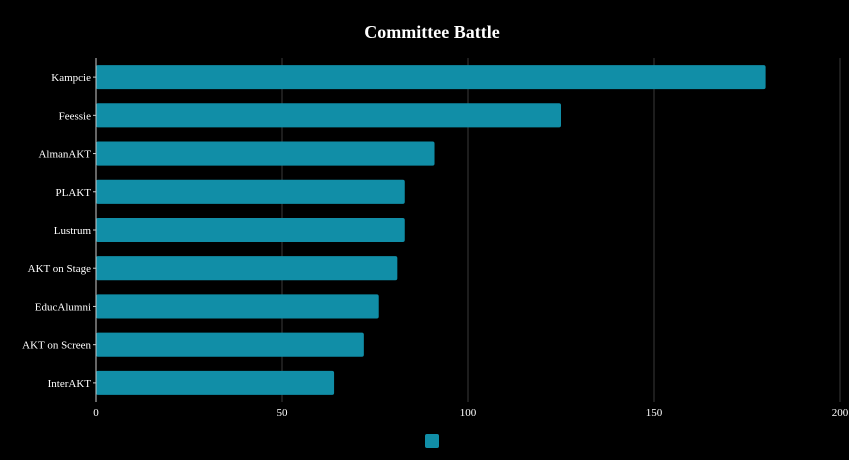 Image resolution: width=849 pixels, height=460 pixels. I want to click on y-tick-label: AlmanAKT, so click(64, 155).